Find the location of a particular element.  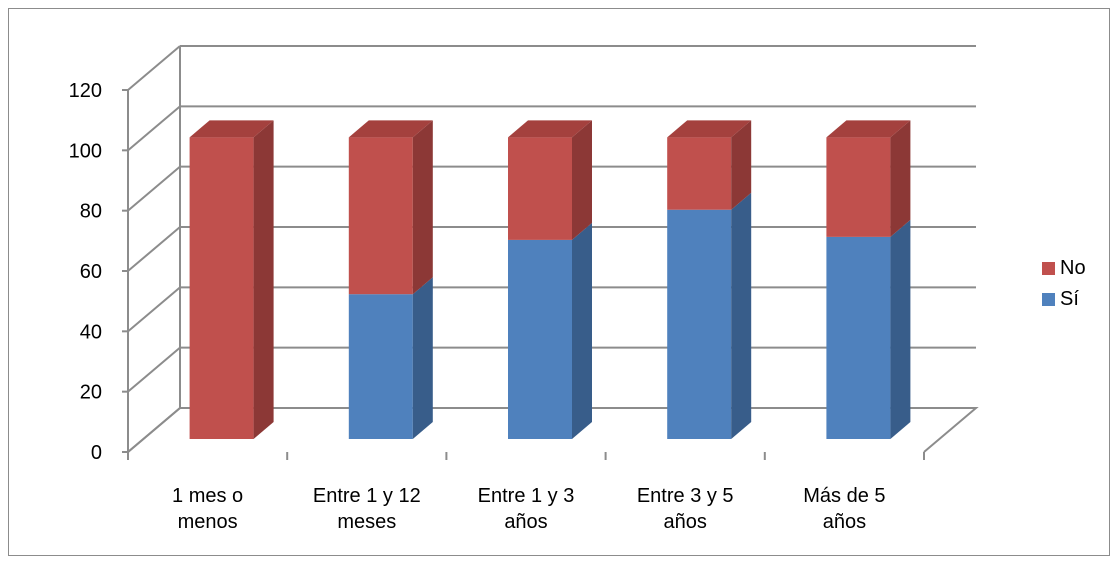

x-category-label: Entre 1 y 3 años is located at coordinates (526, 509).